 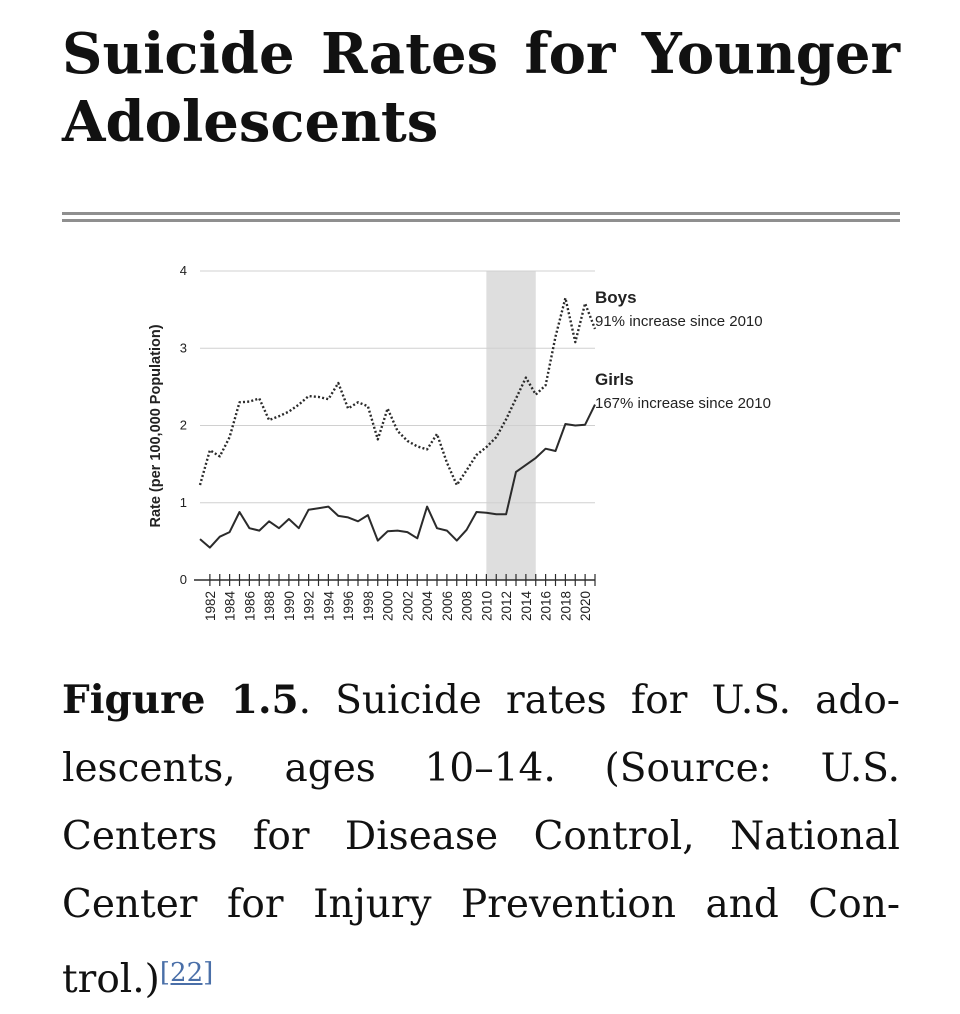 What do you see at coordinates (546, 606) in the screenshot?
I see `x-tick-label: 2016` at bounding box center [546, 606].